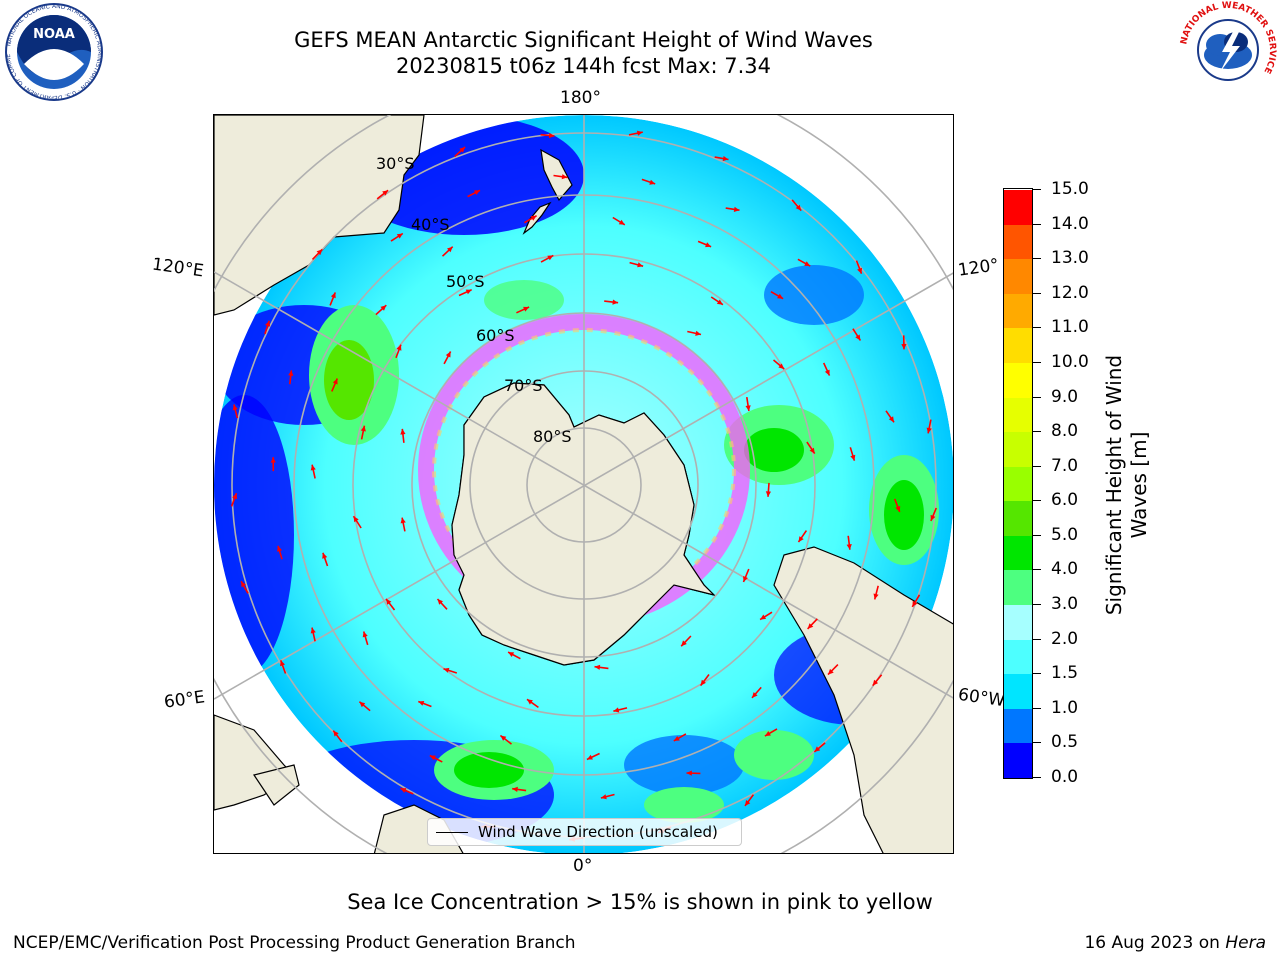 This screenshot has width=1280, height=960. What do you see at coordinates (1070, 327) in the screenshot?
I see `colorbar-tick-label: 11.0` at bounding box center [1070, 327].